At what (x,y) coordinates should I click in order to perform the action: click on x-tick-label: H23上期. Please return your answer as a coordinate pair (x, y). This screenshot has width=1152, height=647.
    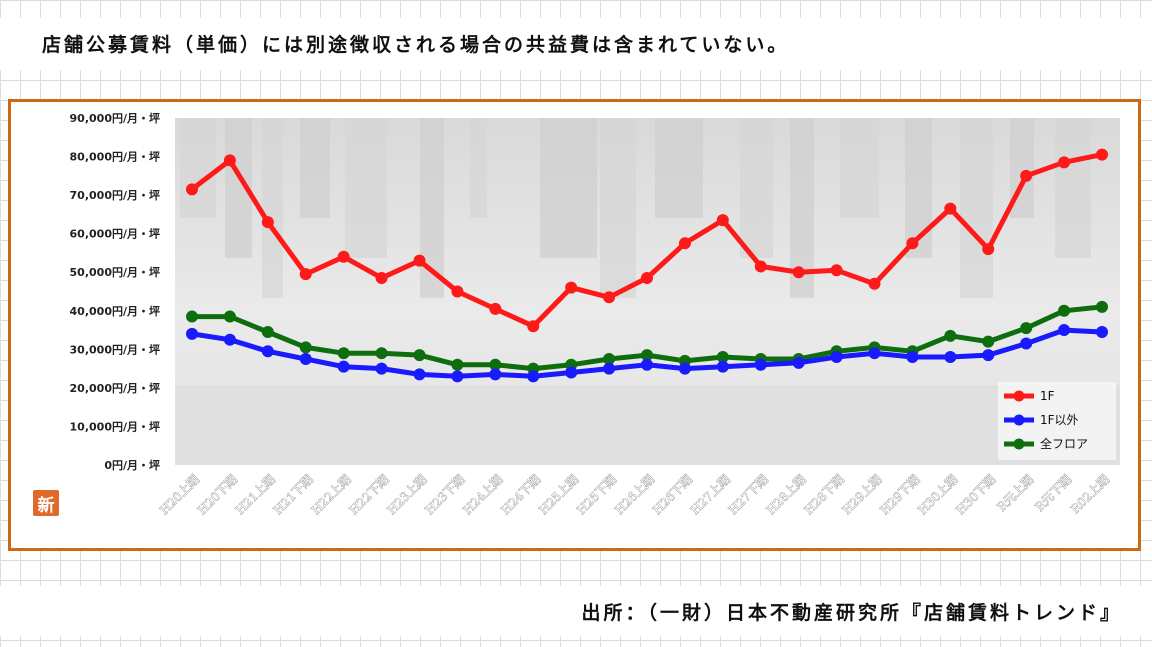
    Looking at the image, I should click on (407, 494).